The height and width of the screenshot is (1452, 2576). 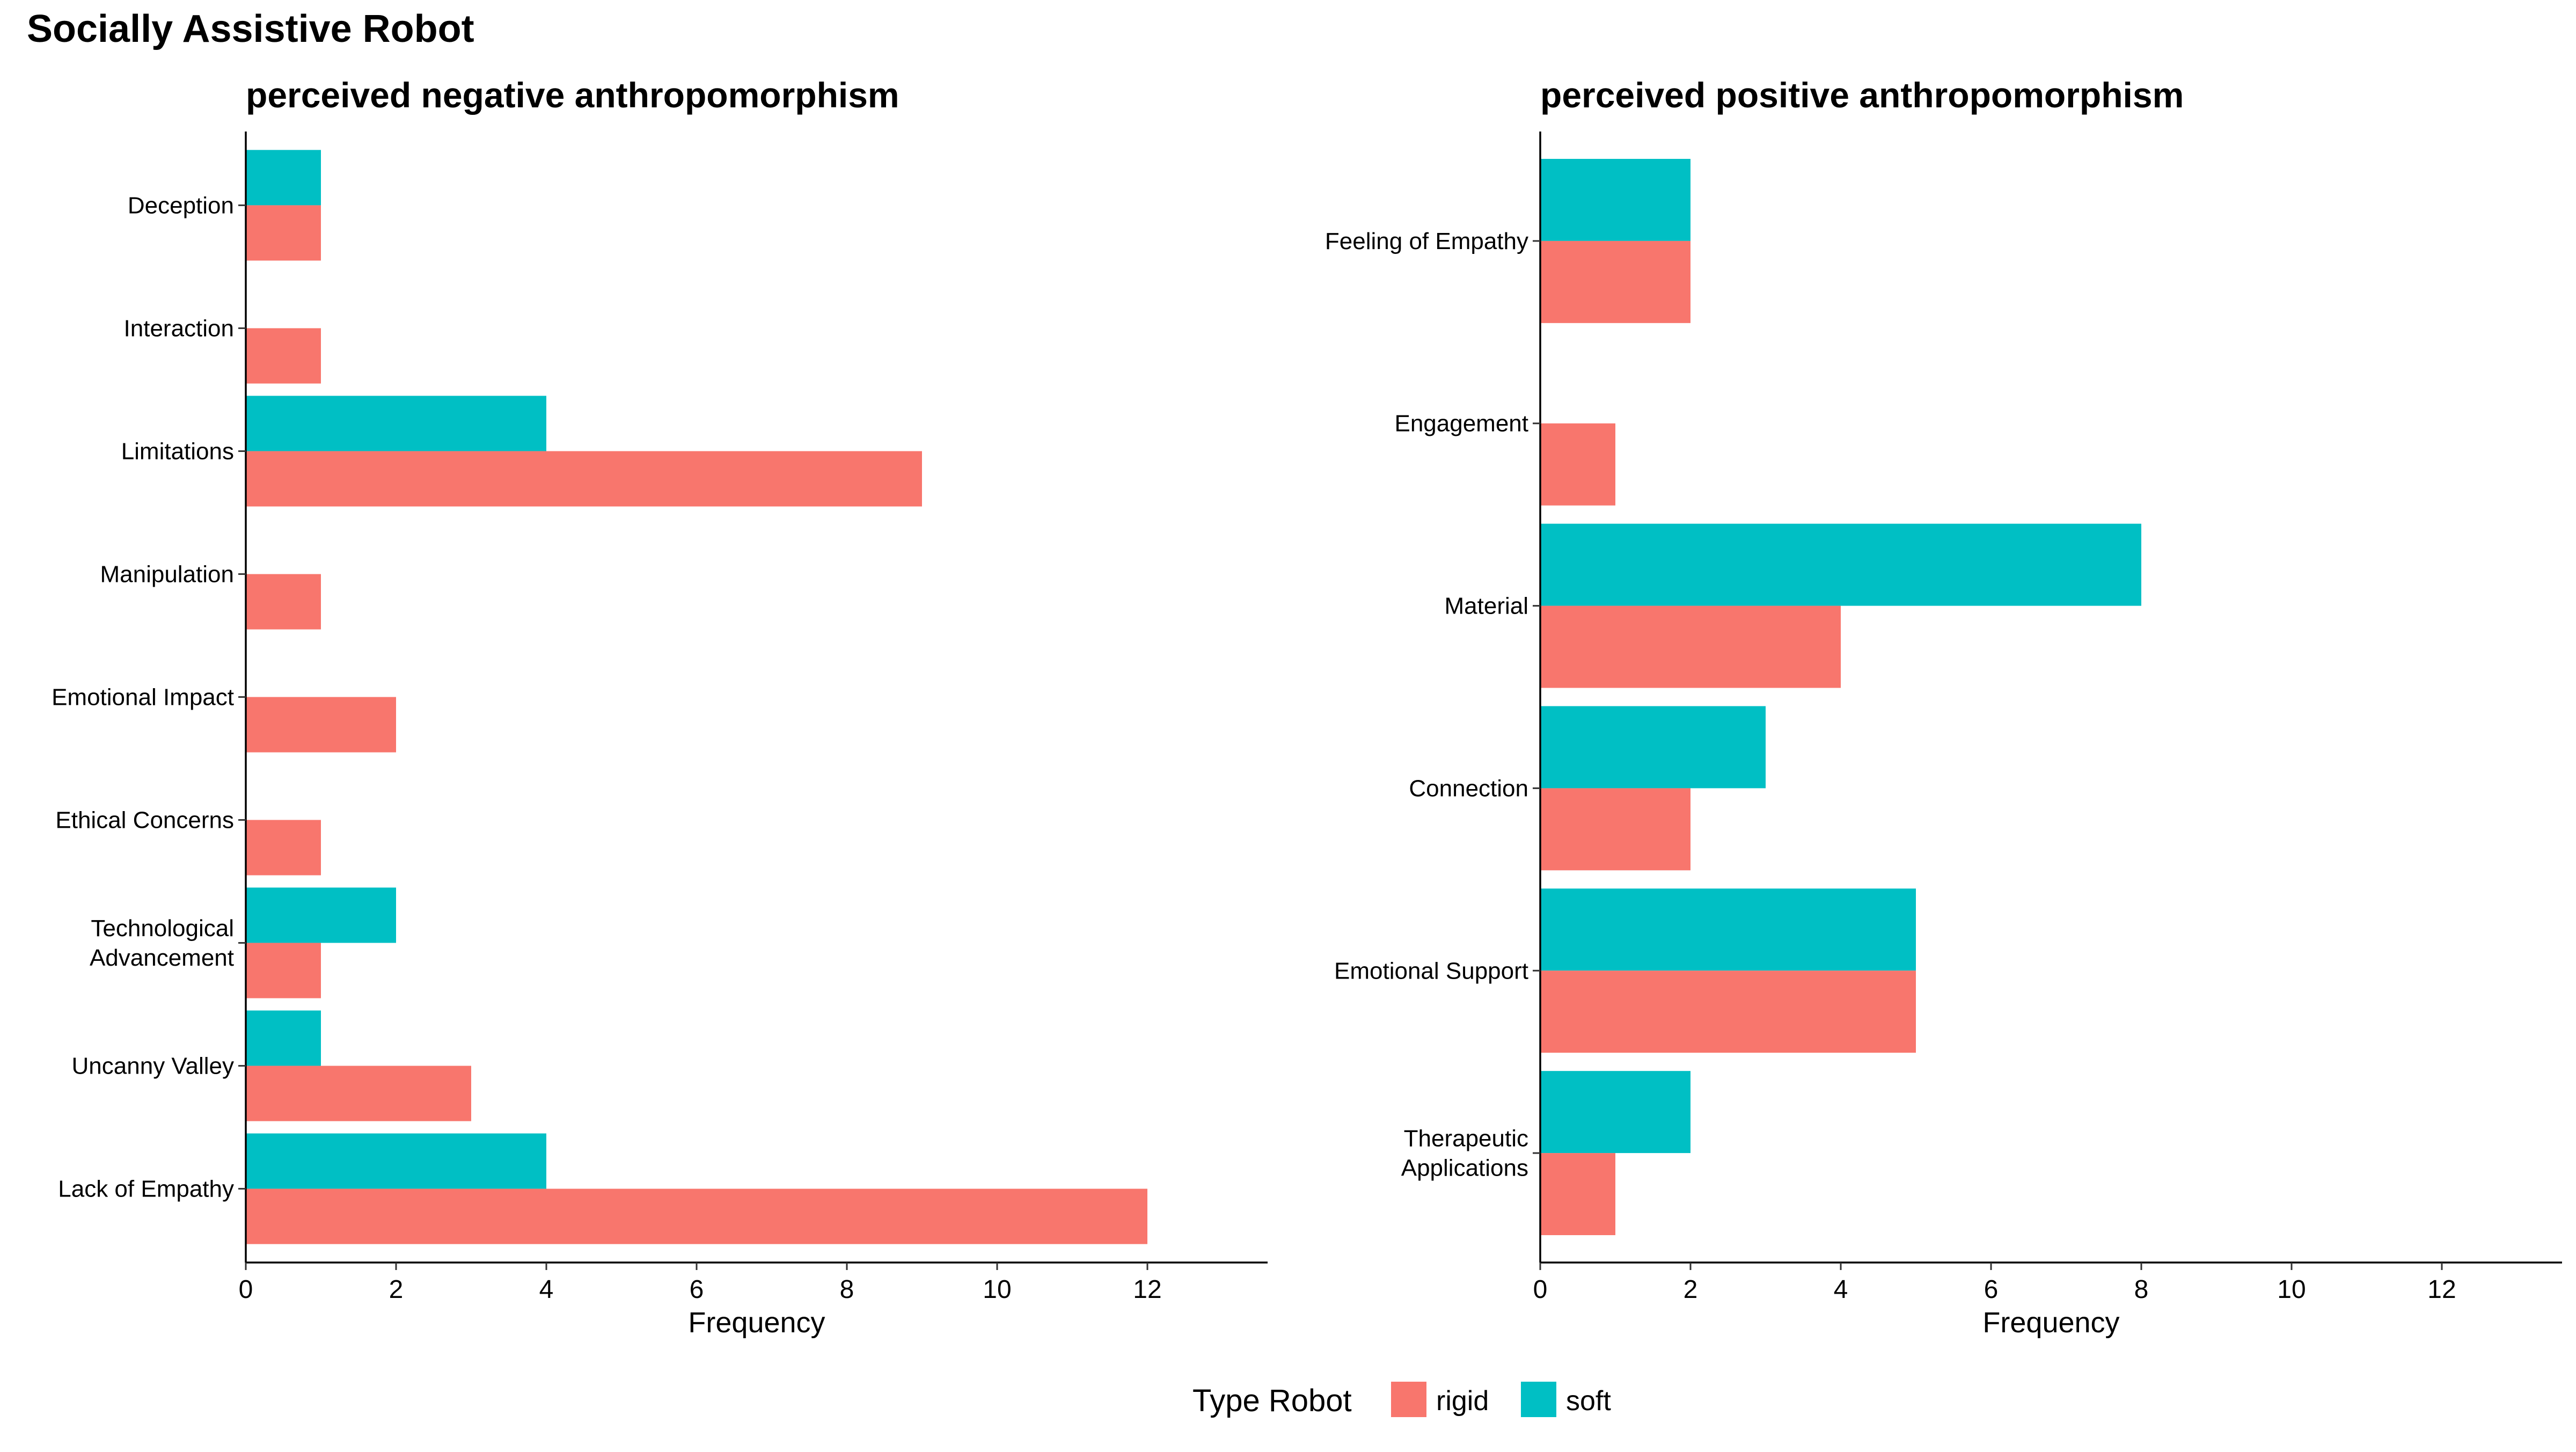 What do you see at coordinates (144, 820) in the screenshot?
I see `category-label: Ethical Concerns` at bounding box center [144, 820].